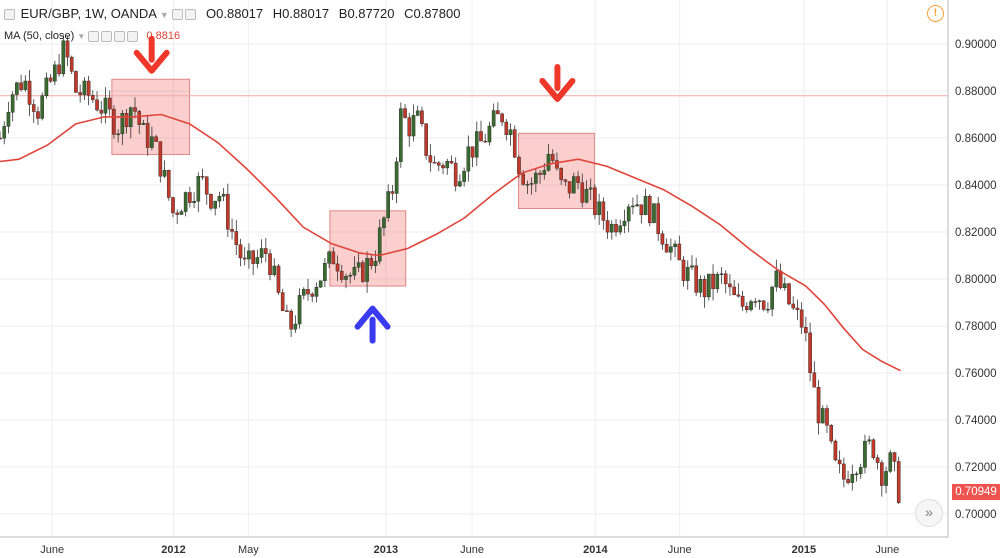 The image size is (1000, 558). Describe the element at coordinates (52, 550) in the screenshot. I see `x-tick-label: June` at that location.